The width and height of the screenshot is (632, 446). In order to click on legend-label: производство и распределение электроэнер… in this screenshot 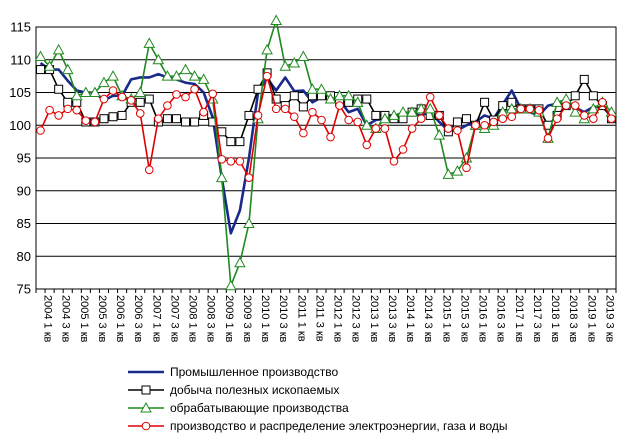, I will do `click(339, 426)`.